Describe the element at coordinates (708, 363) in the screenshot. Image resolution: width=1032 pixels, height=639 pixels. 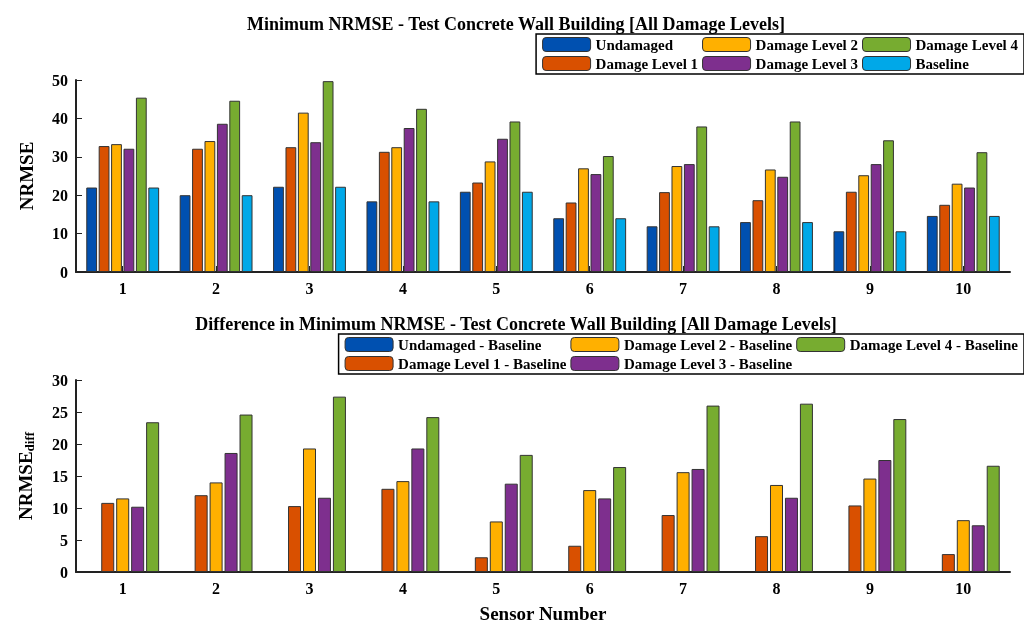
I see `legend-label: Damage Level 3 - Baseline` at that location.